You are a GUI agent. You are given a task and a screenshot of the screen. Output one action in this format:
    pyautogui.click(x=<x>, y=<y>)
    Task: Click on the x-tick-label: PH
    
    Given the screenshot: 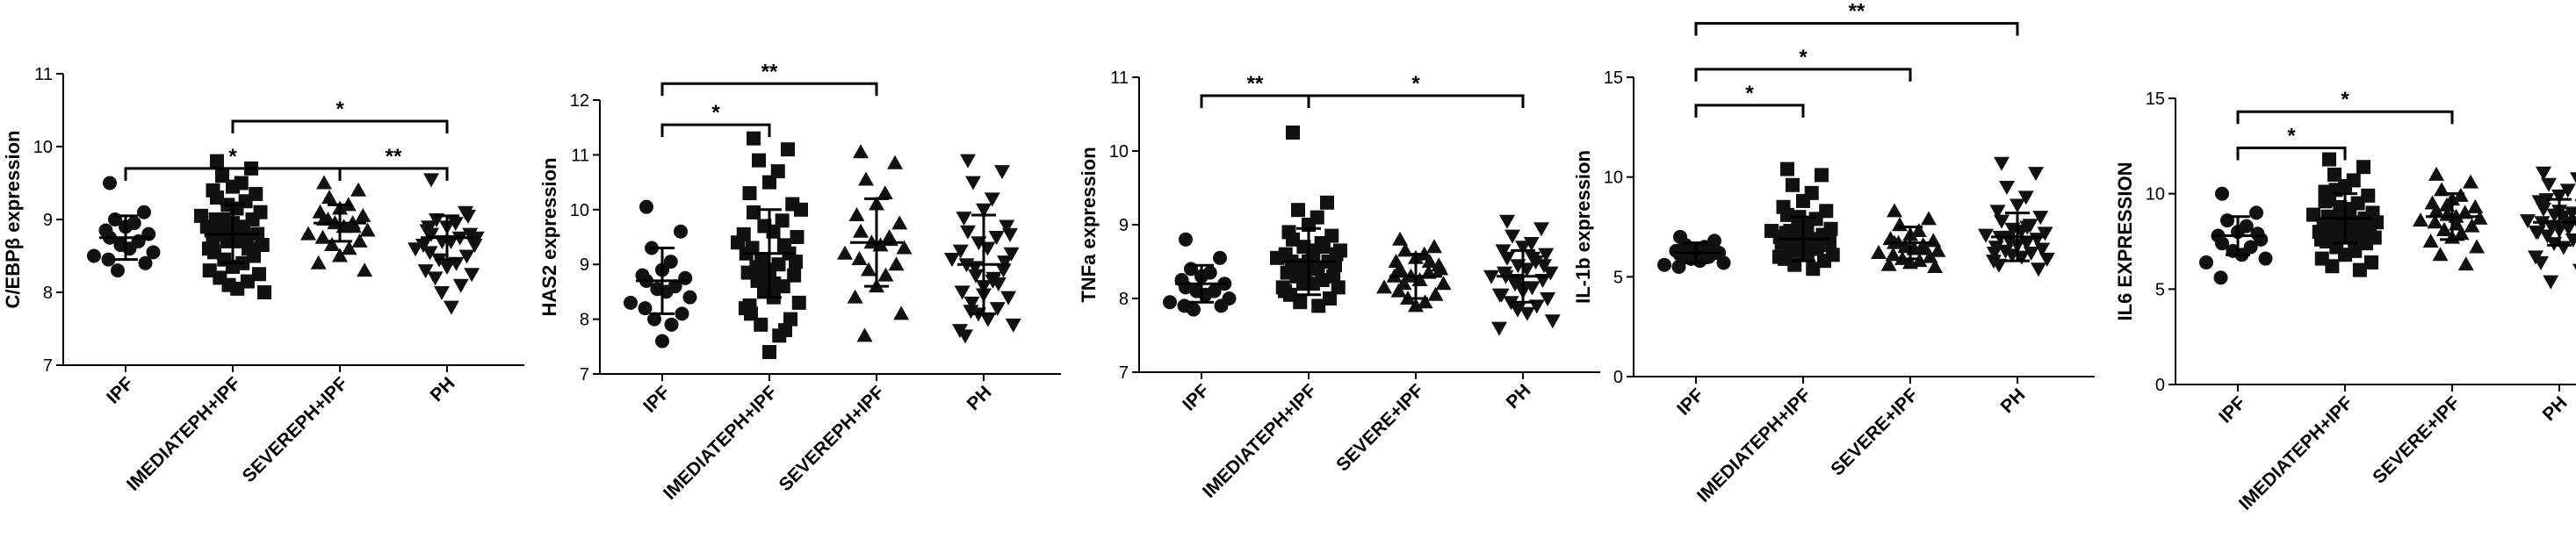 What is the action you would take?
    pyautogui.click(x=2013, y=400)
    